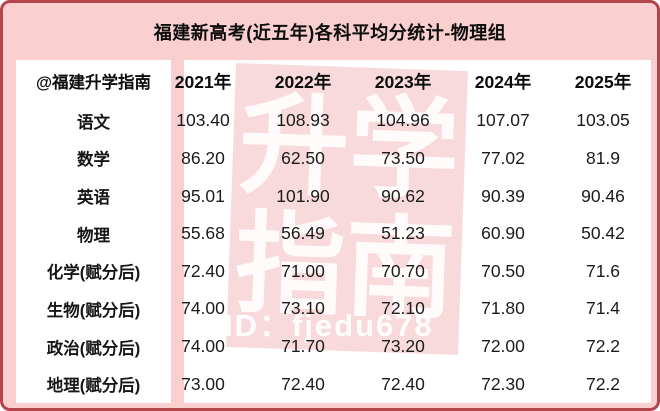  I want to click on column-header-2025: 2025年, so click(603, 81).